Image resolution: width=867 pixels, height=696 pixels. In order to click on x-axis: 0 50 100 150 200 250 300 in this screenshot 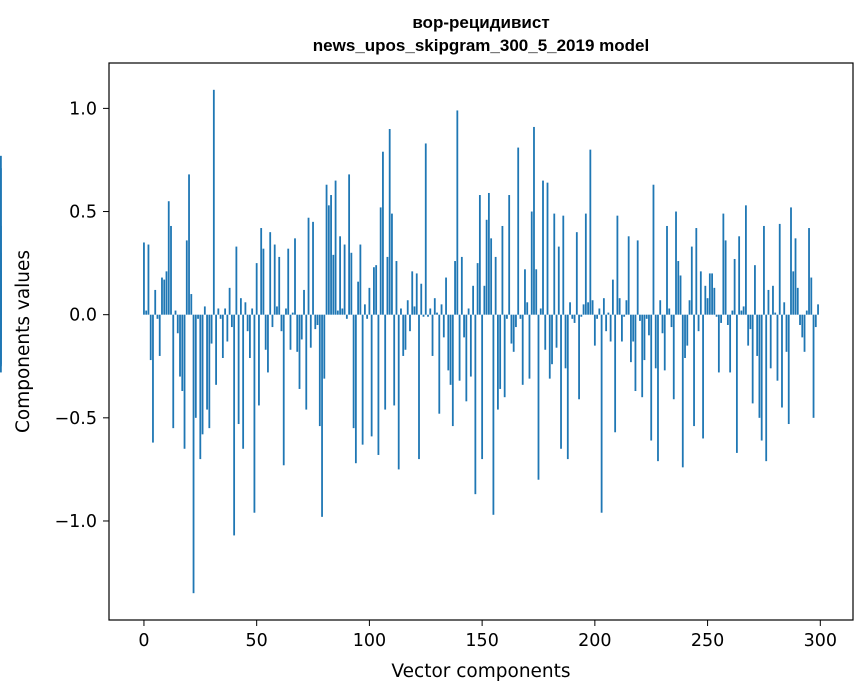, I will do `click(487, 635)`.